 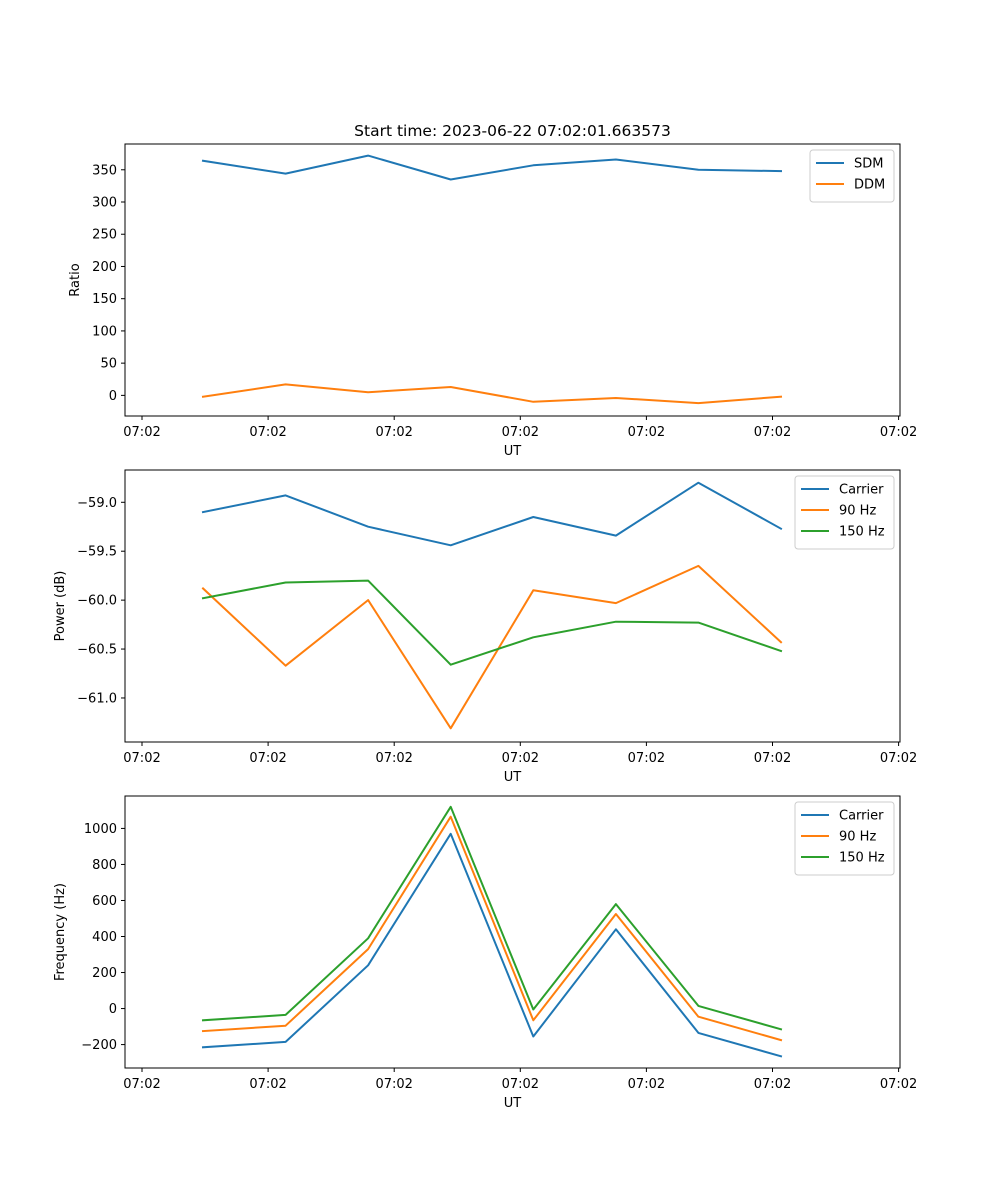 I want to click on y-tick-label: 400, so click(x=104, y=937).